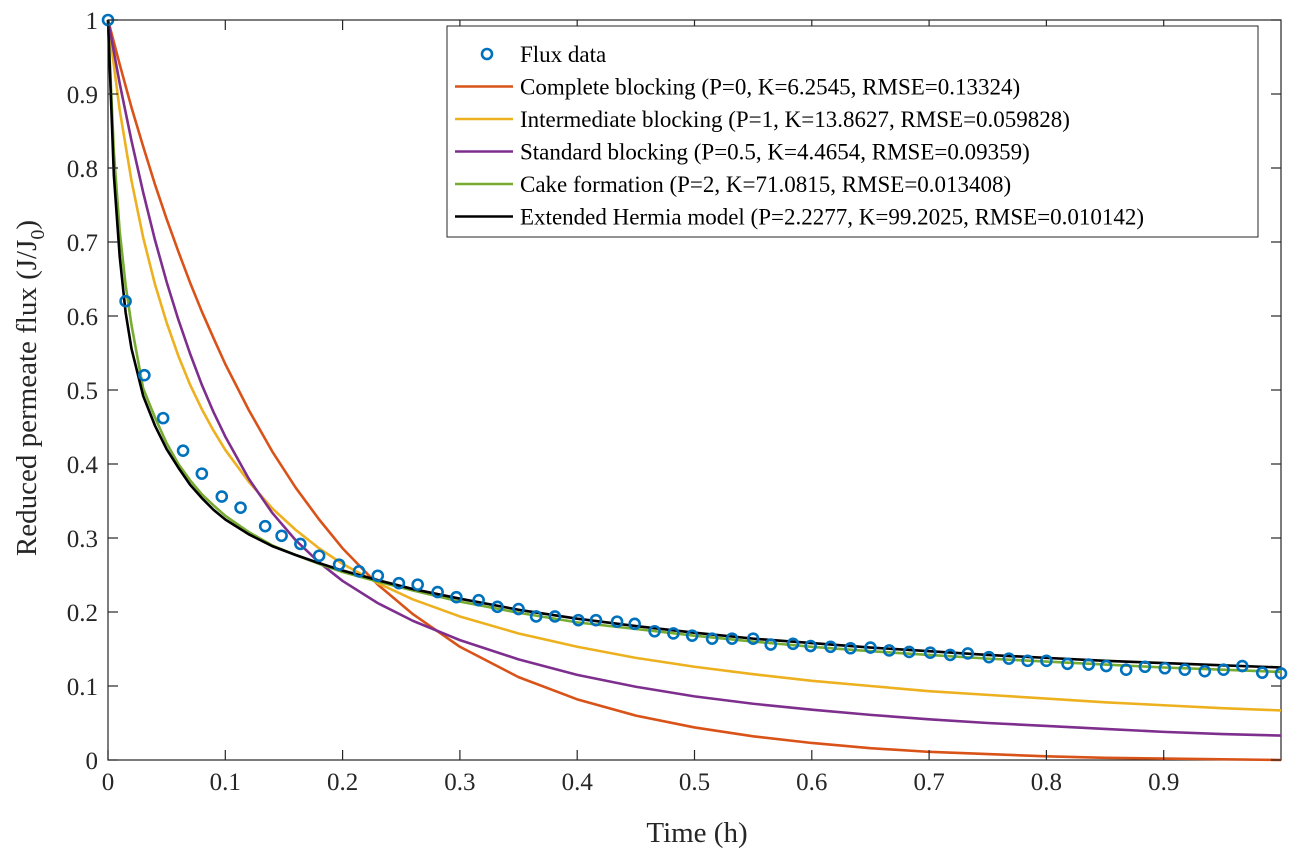 This screenshot has width=1294, height=852. Describe the element at coordinates (82, 539) in the screenshot. I see `y-tick-label: 0.3` at that location.